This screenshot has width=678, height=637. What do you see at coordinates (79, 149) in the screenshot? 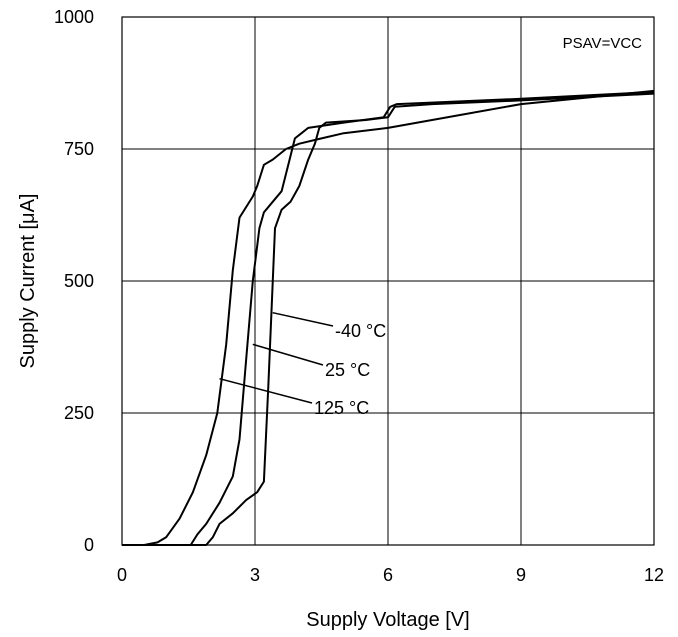
I see `y-tick-label: 750` at bounding box center [79, 149].